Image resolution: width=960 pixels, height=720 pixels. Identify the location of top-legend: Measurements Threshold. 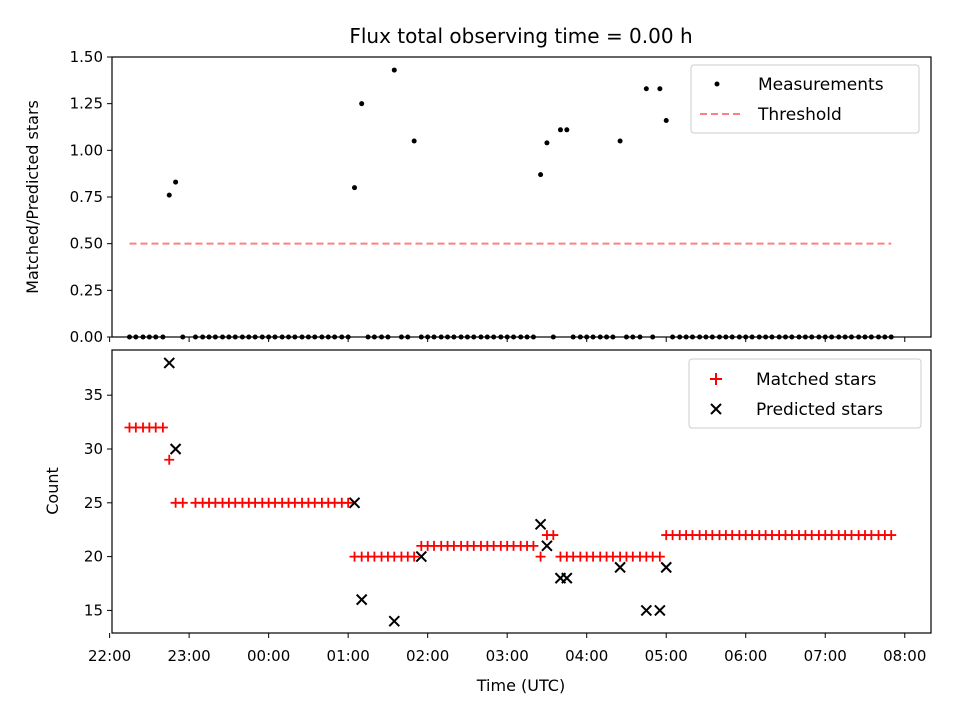
(805, 99).